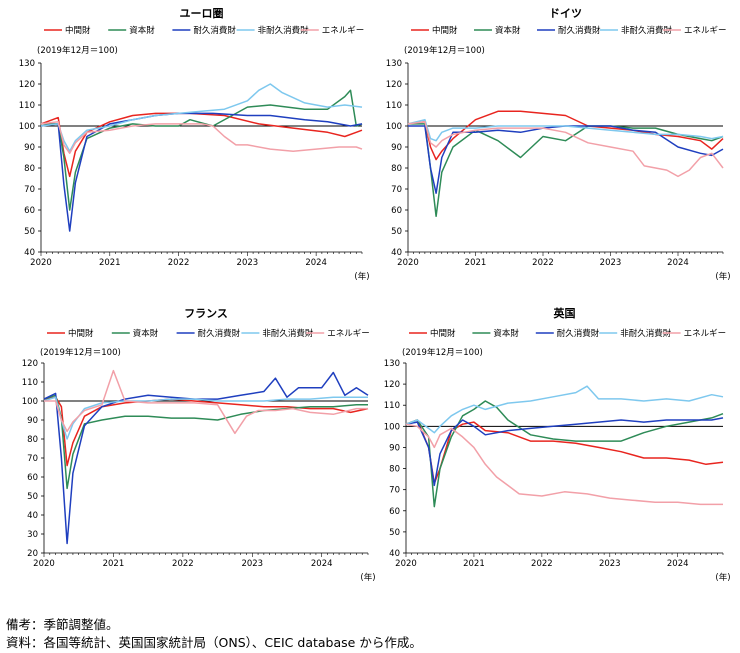  What do you see at coordinates (32, 554) in the screenshot?
I see `y-tick-label: 20` at bounding box center [32, 554].